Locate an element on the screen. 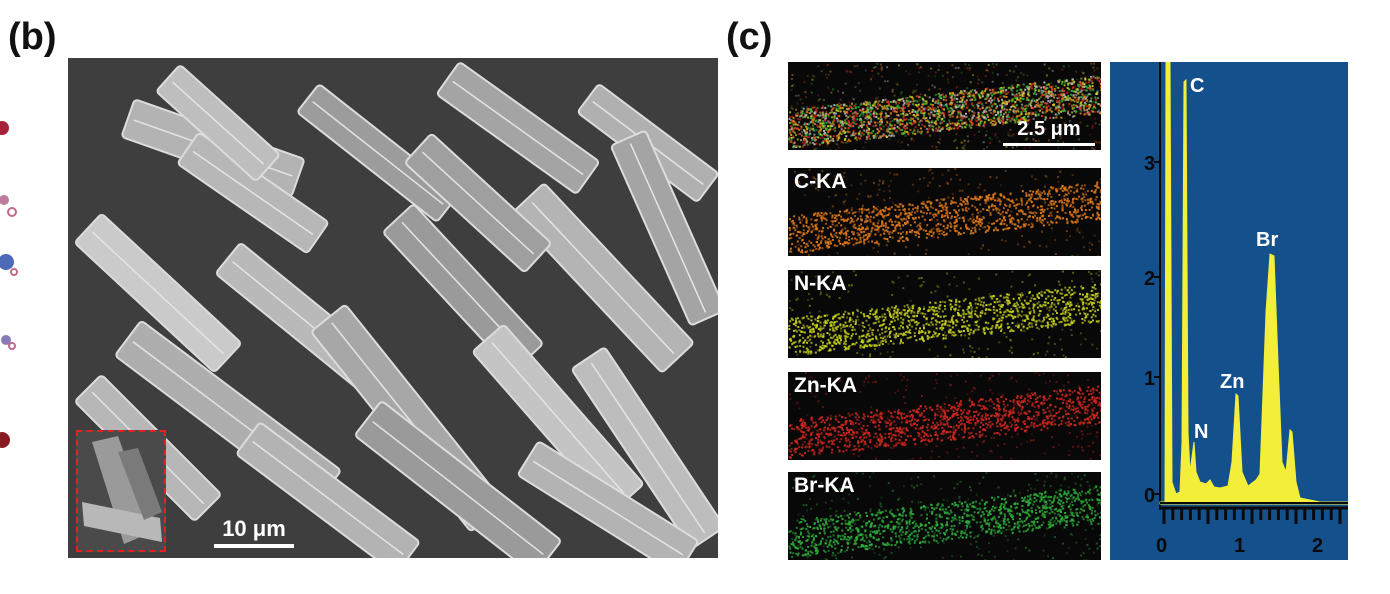  sem-scale-bar: 10 μm is located at coordinates (254, 532).